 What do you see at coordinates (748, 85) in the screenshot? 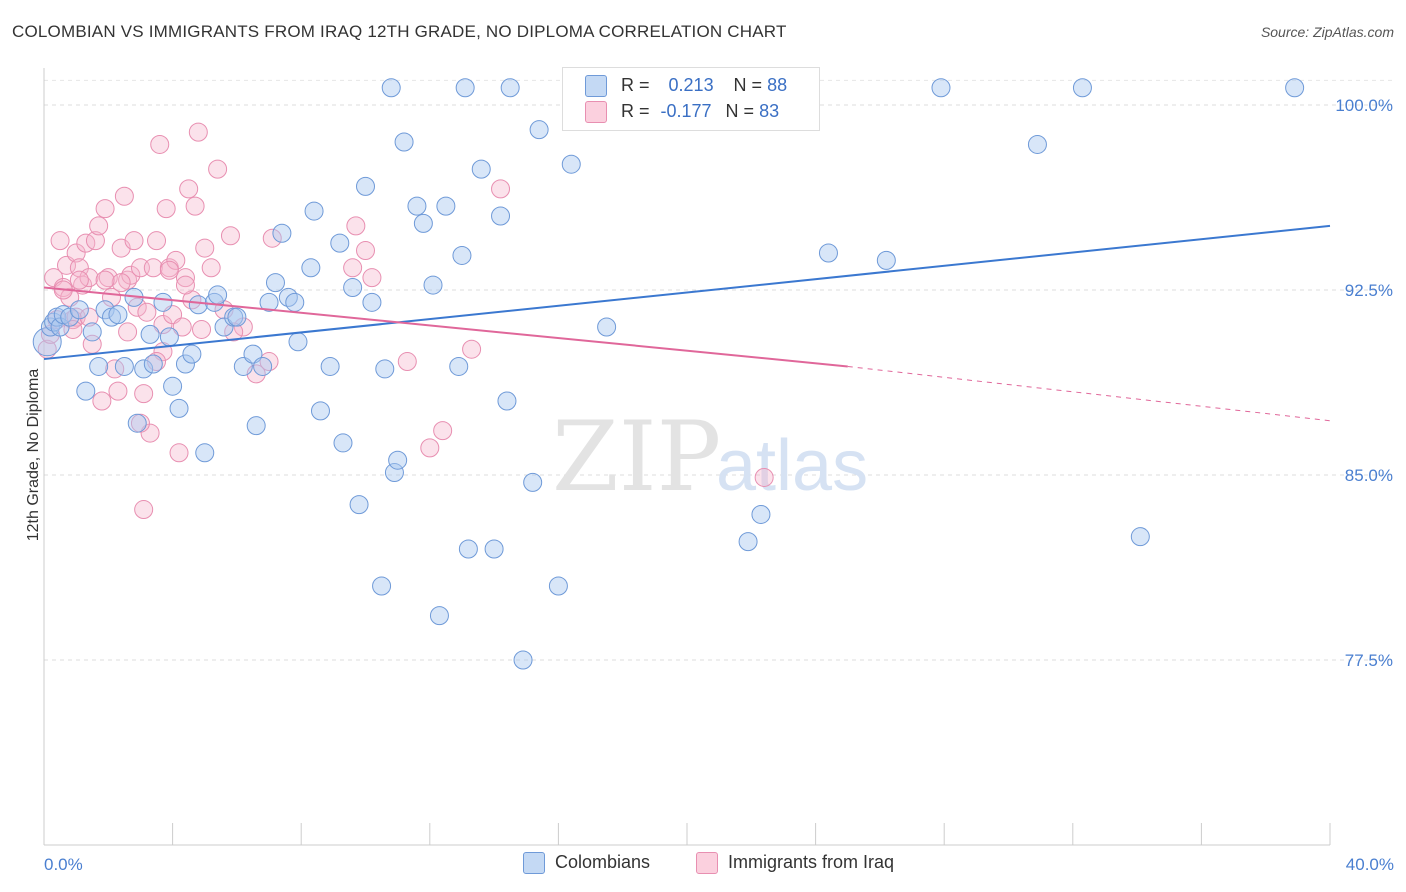
I see `legend-n-label: N =` at bounding box center [748, 85].